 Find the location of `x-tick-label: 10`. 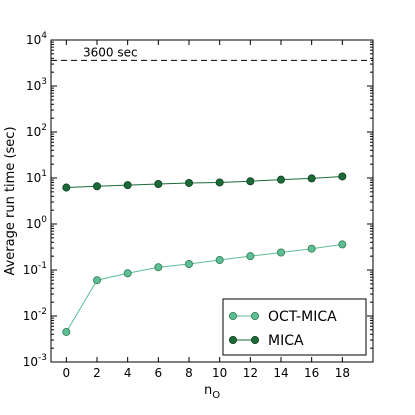

x-tick-label: 10 is located at coordinates (219, 373).